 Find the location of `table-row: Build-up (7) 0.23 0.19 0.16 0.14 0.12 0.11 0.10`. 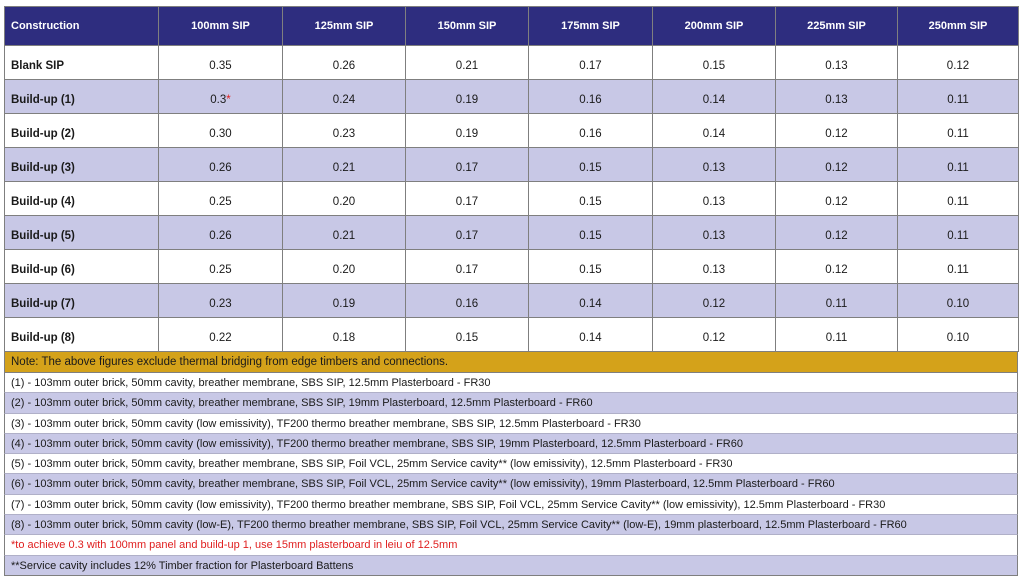

table-row: Build-up (7) 0.23 0.19 0.16 0.14 0.12 0.11 0.10 is located at coordinates (511, 300).